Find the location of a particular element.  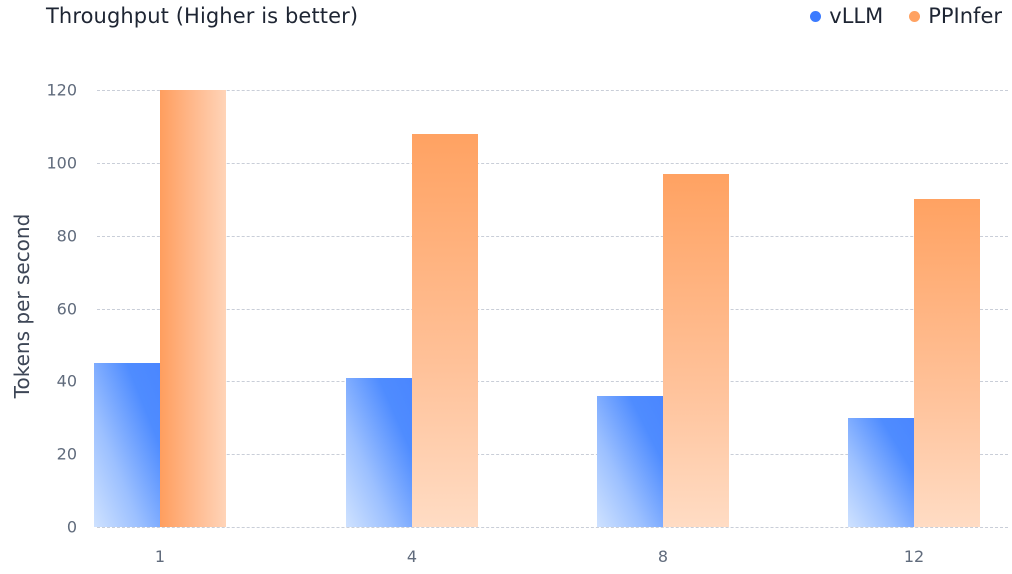

y-tick-label: 120 is located at coordinates (61, 90).